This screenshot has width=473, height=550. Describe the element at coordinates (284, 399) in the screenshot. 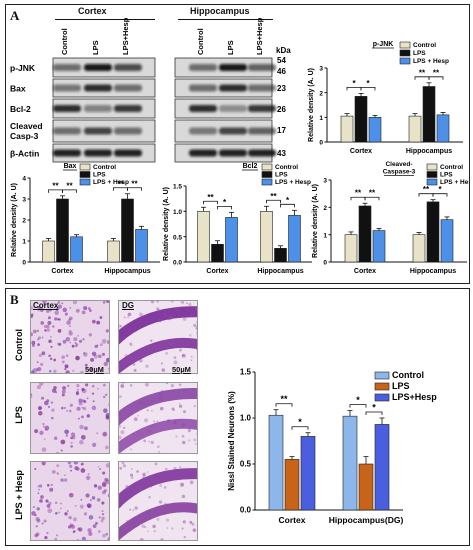

I see `nissl-sig-star-0-0: **` at that location.